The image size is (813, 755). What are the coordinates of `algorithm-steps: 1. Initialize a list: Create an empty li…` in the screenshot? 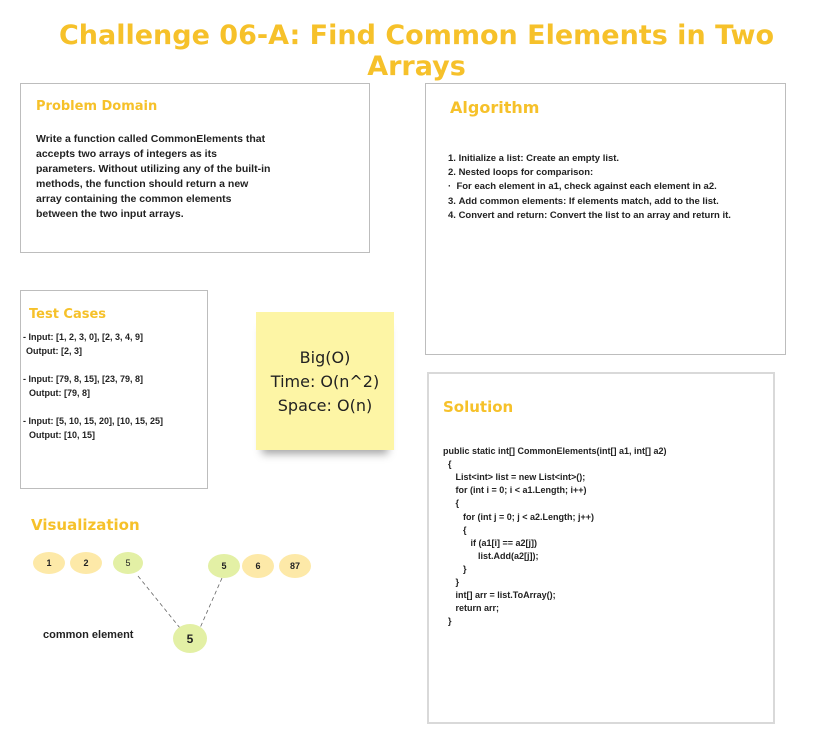 It's located at (615, 187).